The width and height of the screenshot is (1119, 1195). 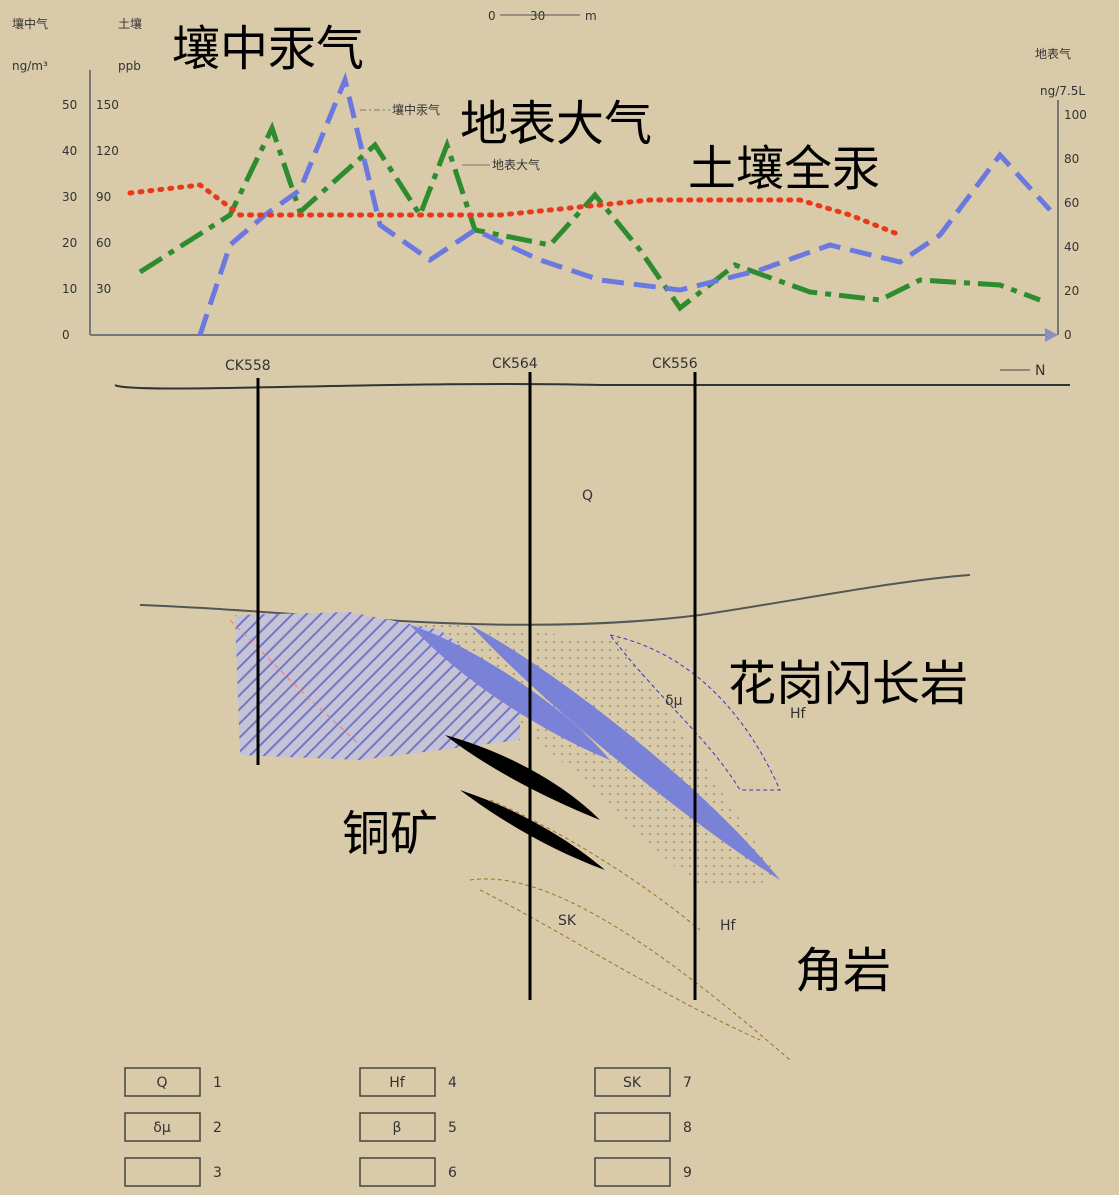 I want to click on legend-number: 7, so click(x=687, y=1083).